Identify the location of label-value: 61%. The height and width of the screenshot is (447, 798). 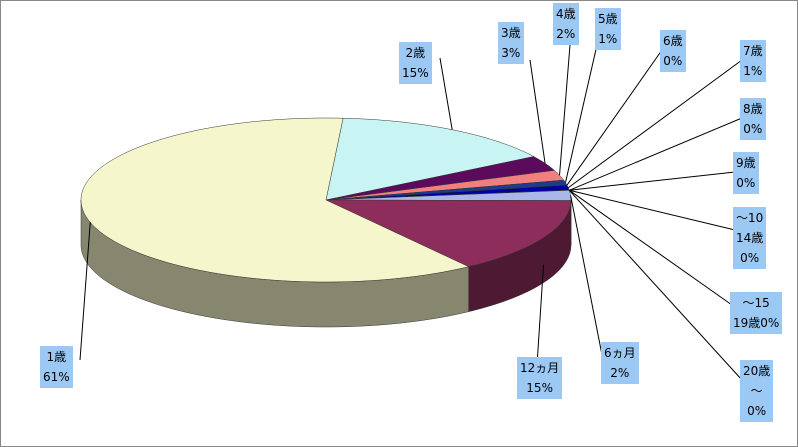
(56, 377).